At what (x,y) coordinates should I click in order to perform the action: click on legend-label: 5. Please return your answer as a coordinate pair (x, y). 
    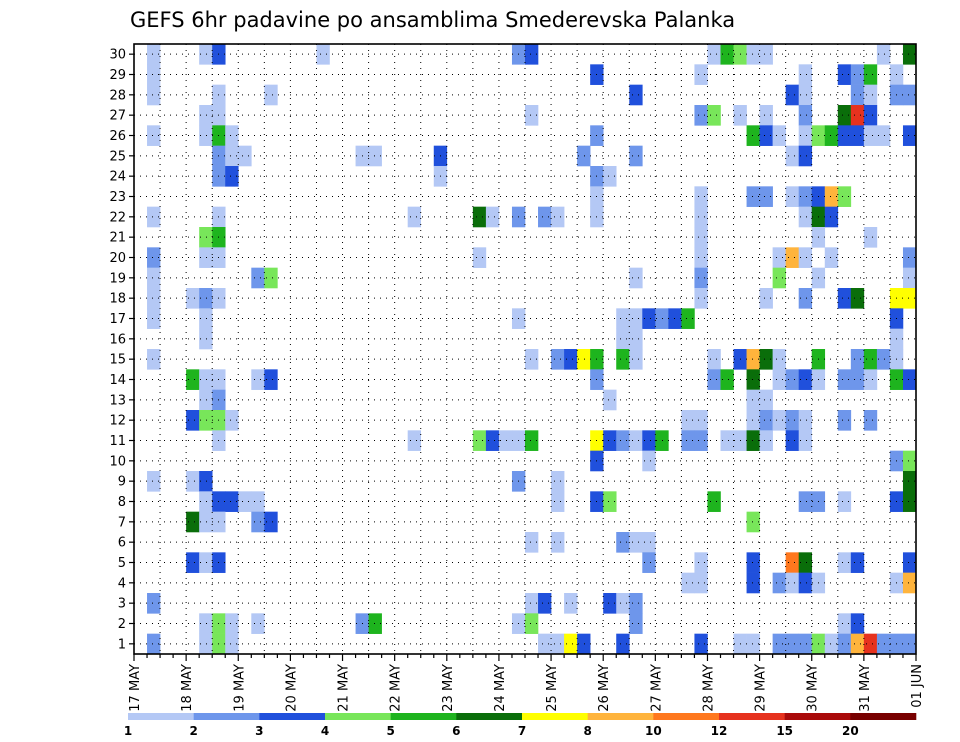
    Looking at the image, I should click on (390, 731).